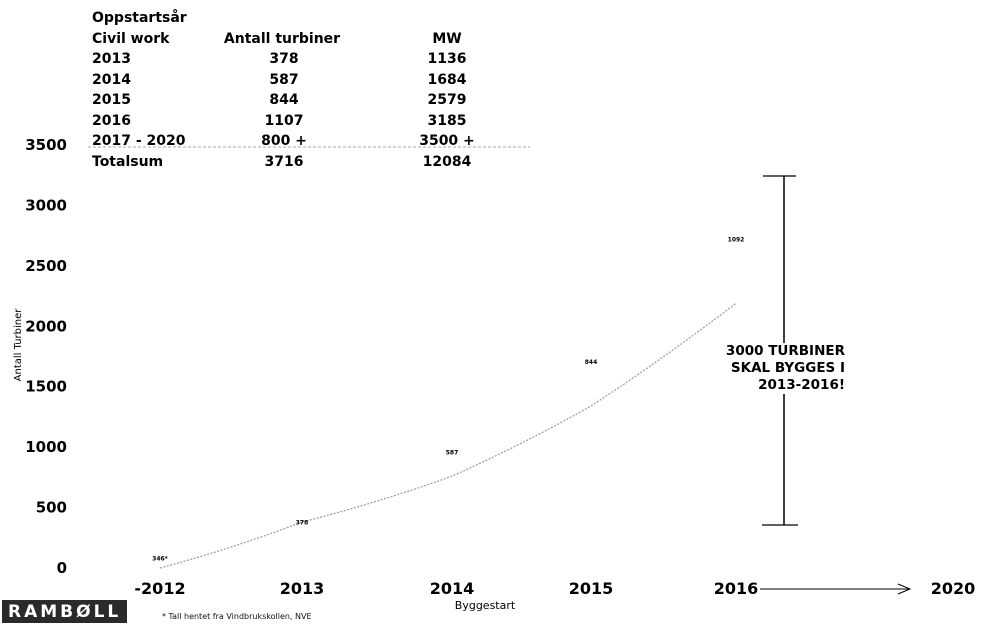 Image resolution: width=1004 pixels, height=627 pixels. Describe the element at coordinates (447, 59) in the screenshot. I see `table-cell: 1136` at that location.